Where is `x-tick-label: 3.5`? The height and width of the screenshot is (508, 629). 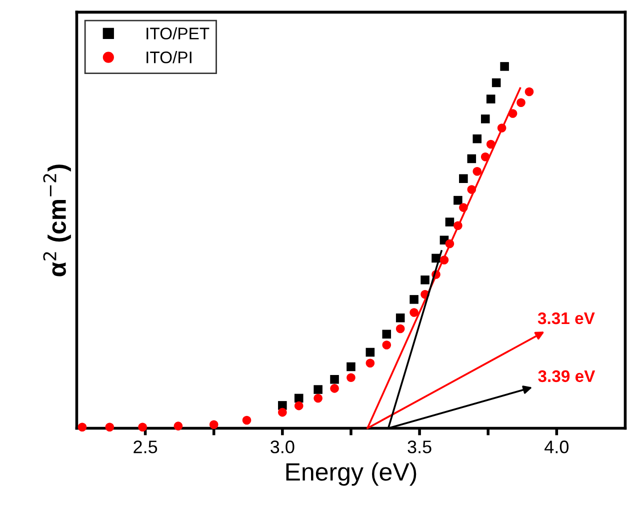 x-tick-label: 3.5 is located at coordinates (420, 447).